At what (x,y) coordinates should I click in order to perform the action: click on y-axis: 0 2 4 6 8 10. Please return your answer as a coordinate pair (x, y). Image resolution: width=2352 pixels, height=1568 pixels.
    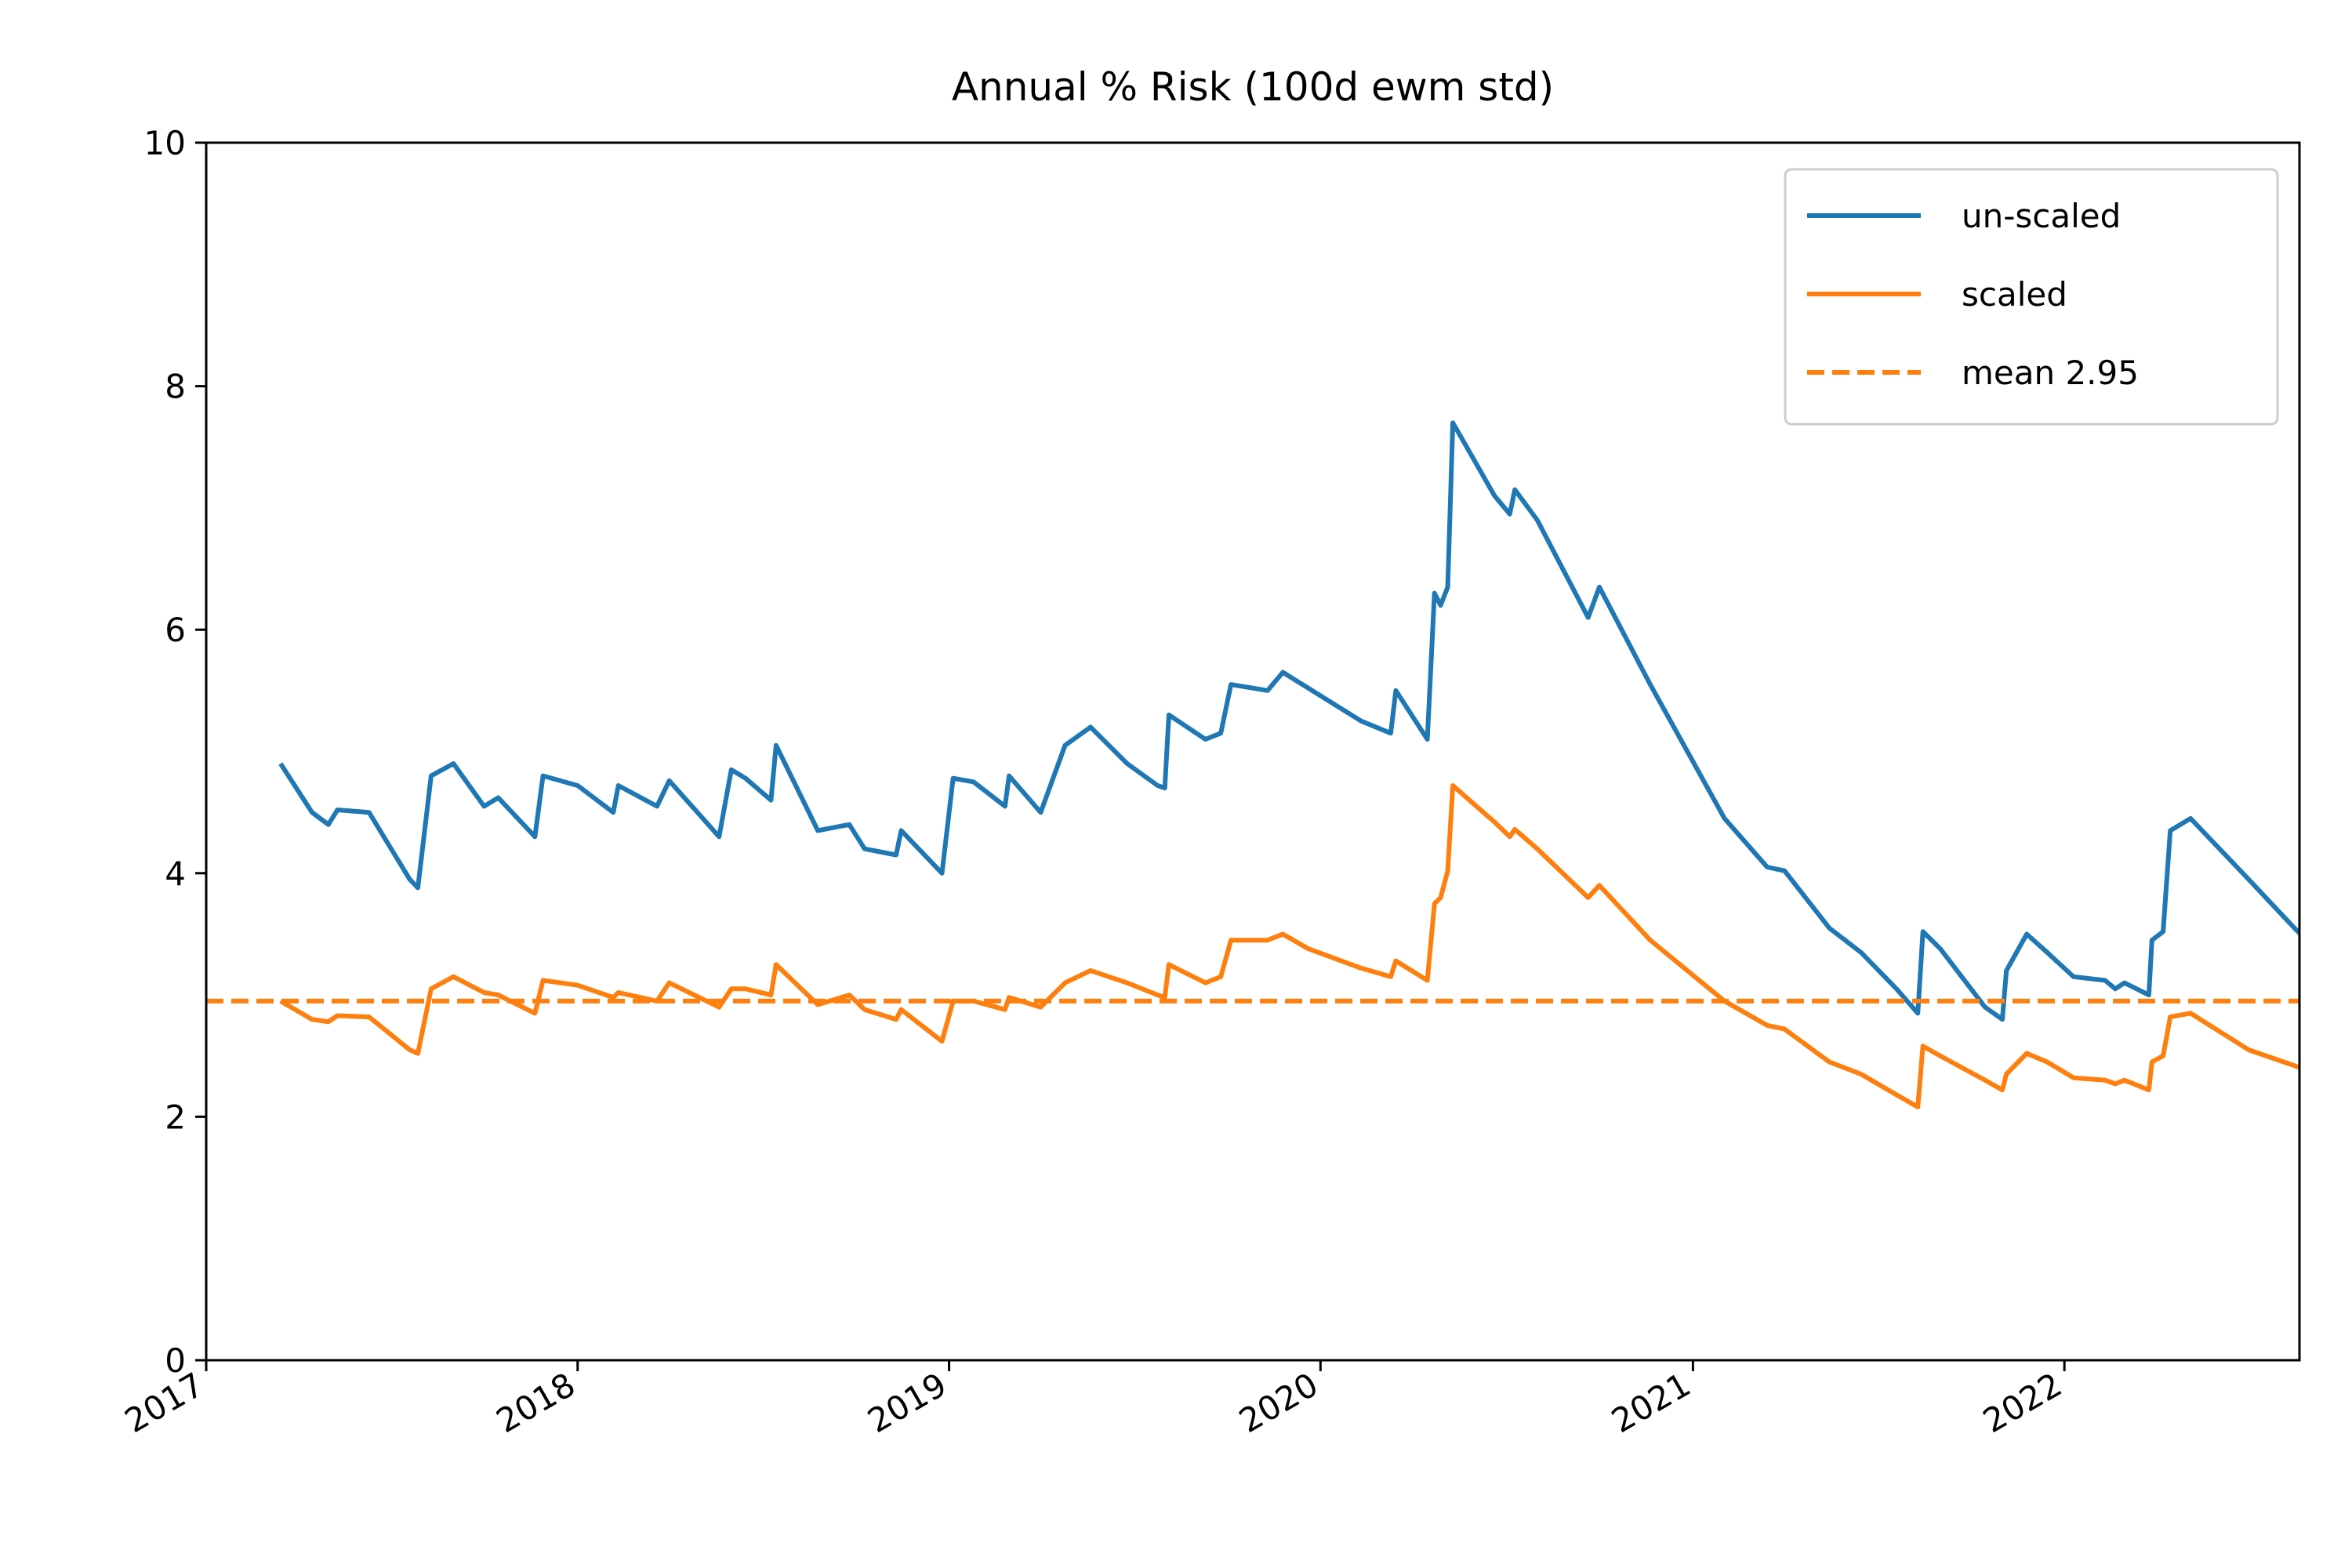
    Looking at the image, I should click on (175, 752).